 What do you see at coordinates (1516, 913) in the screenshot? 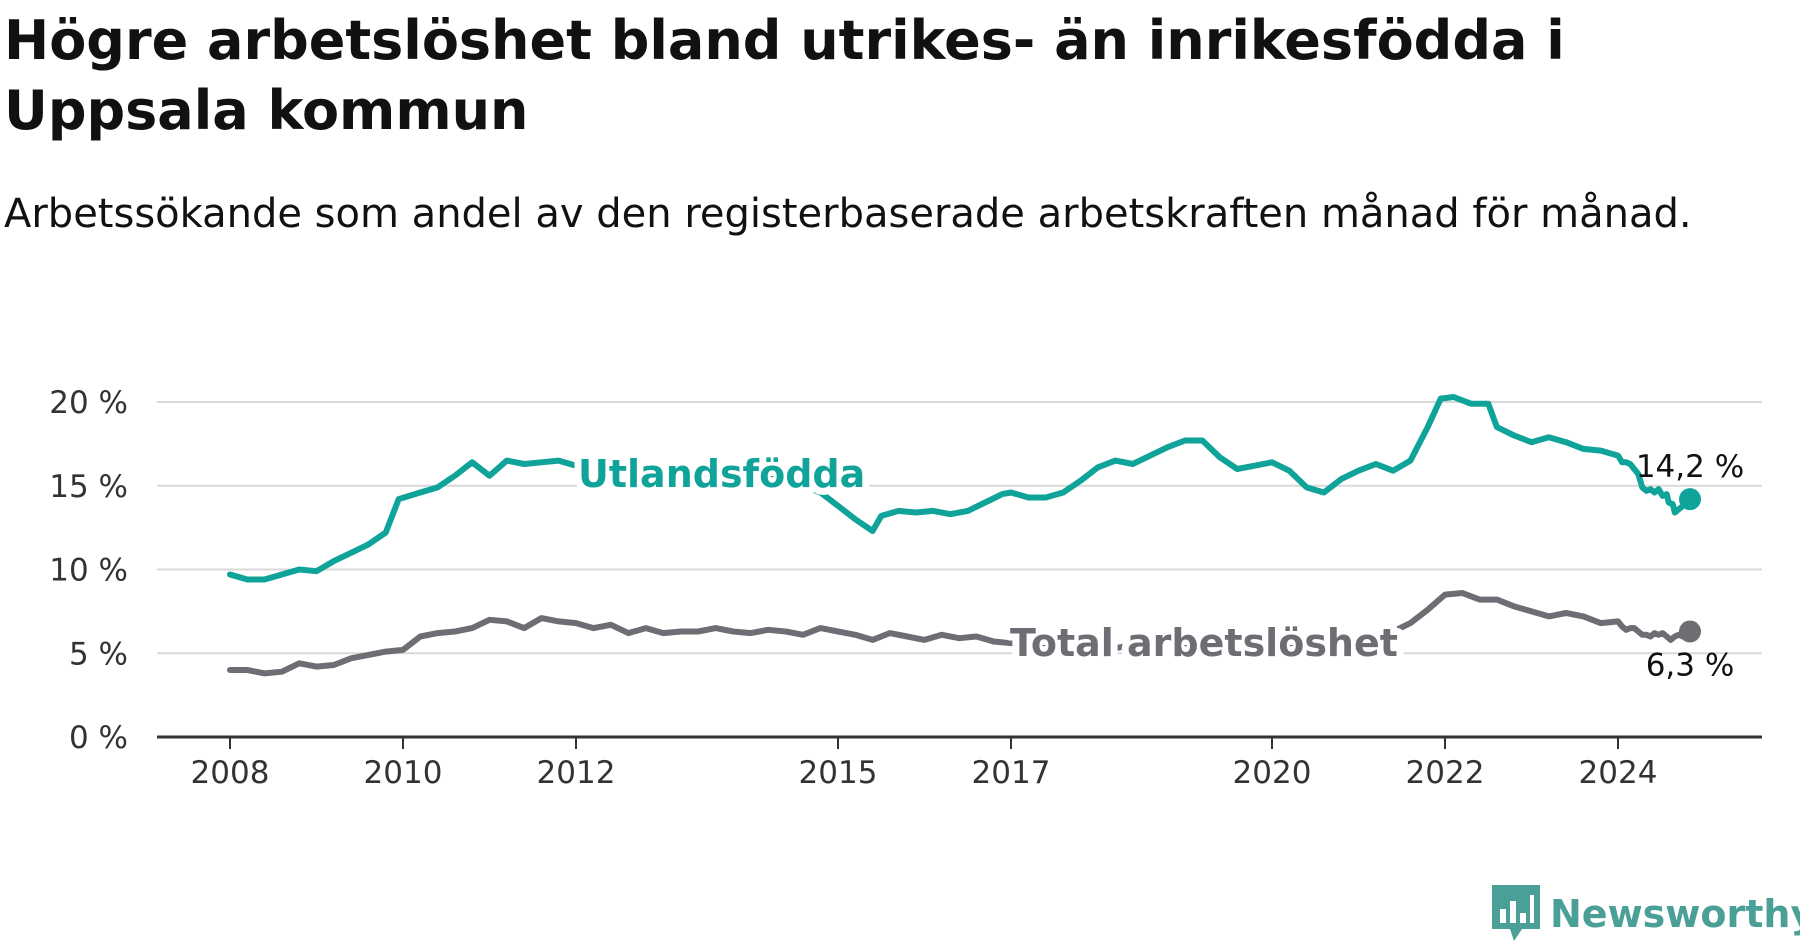
I see `newsworthy-logo-icon` at bounding box center [1516, 913].